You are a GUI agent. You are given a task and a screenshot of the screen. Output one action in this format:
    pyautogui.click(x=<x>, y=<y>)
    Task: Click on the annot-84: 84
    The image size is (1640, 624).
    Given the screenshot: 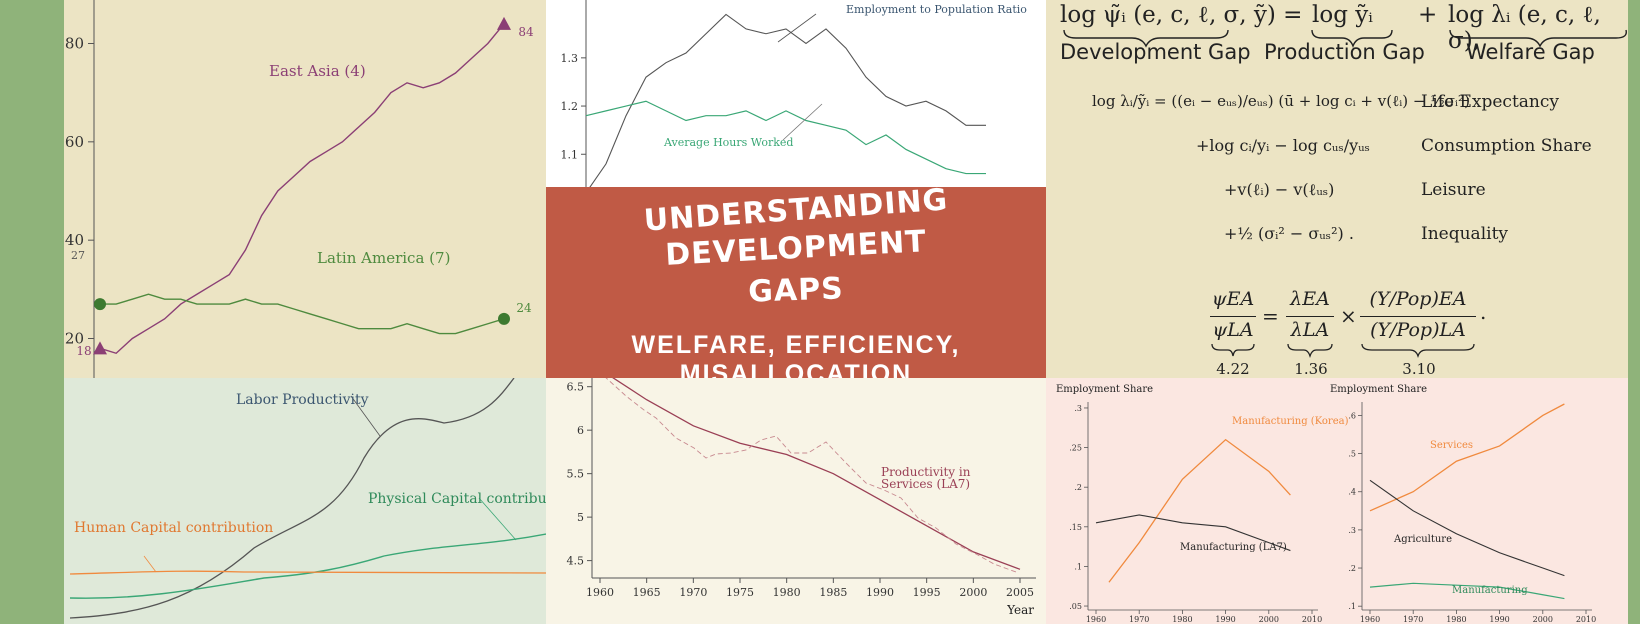 What is the action you would take?
    pyautogui.click(x=526, y=32)
    